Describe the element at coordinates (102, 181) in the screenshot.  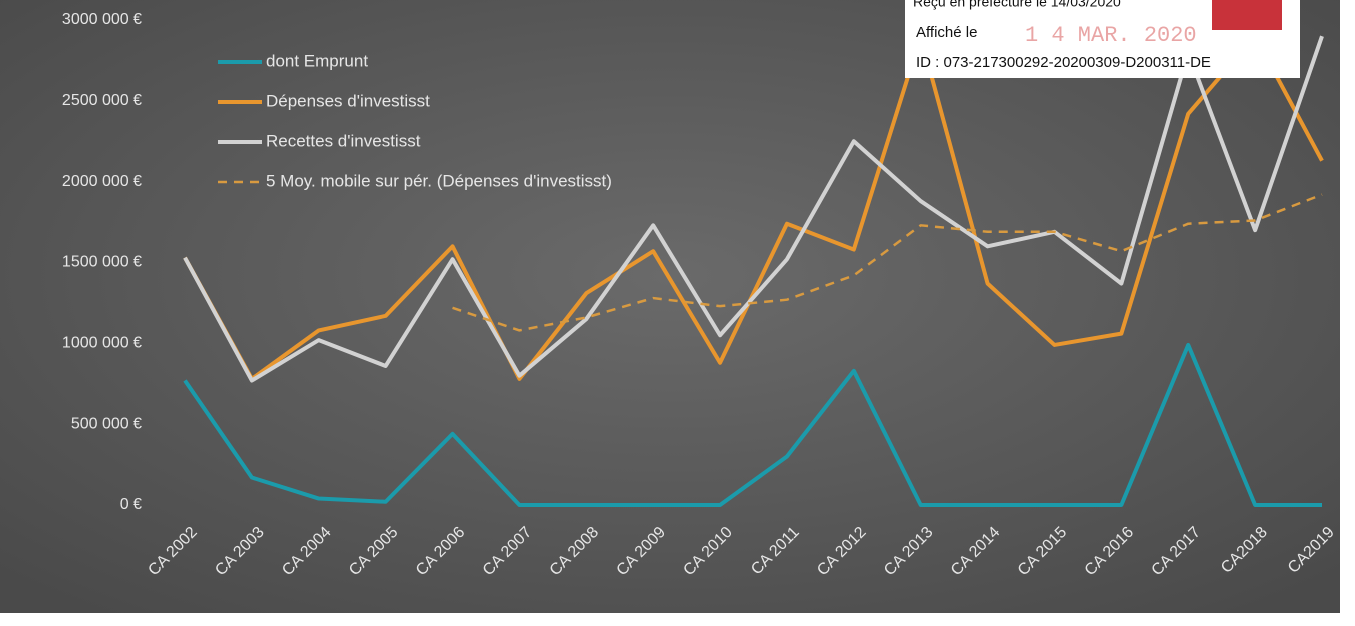
I see `y-tick-label: 2000 000 €` at that location.